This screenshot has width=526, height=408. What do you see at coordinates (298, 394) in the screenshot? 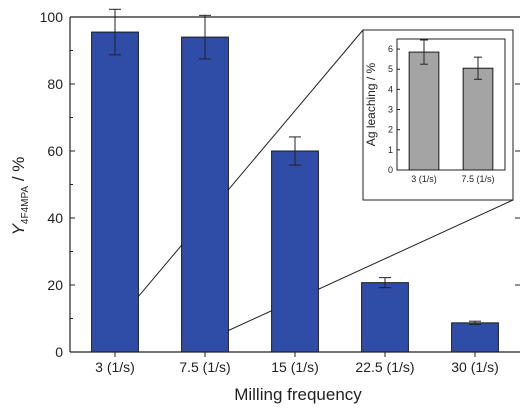
I see `x-axis-title: Milling frequency` at bounding box center [298, 394].